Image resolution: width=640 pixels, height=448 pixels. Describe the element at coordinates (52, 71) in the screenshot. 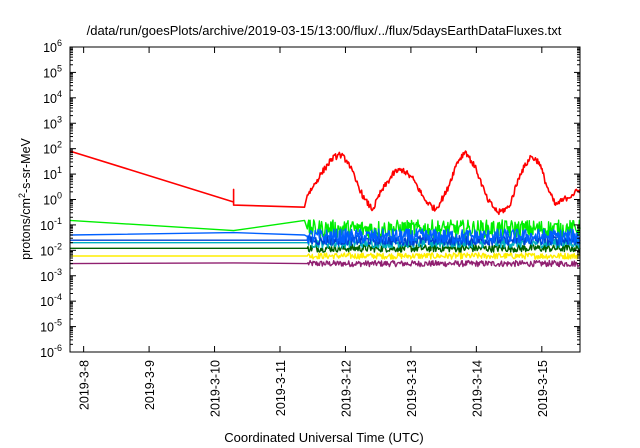

I see `y-tick-label: 10⁵` at that location.